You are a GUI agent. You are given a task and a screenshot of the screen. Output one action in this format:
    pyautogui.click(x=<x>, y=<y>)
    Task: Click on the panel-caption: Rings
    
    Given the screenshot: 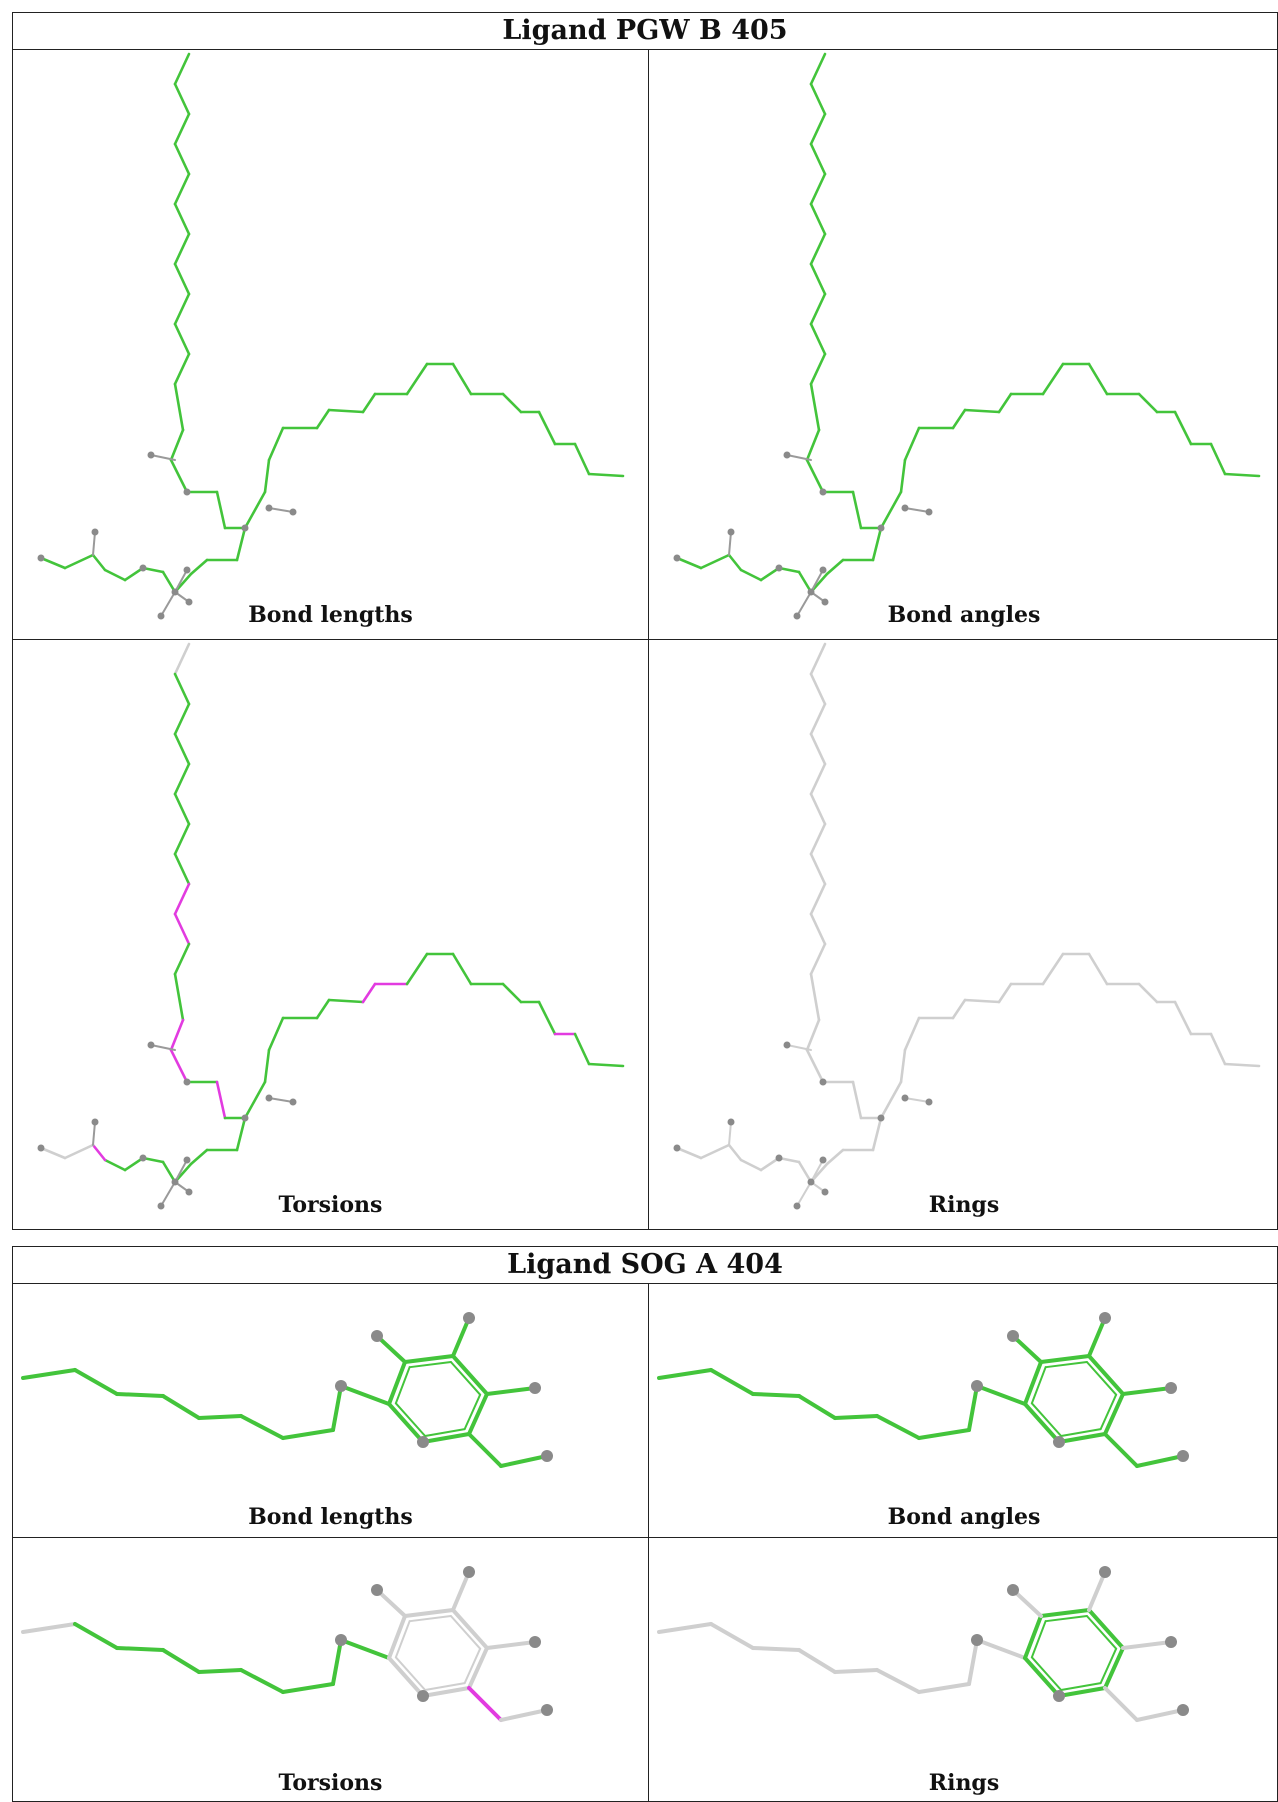 What is the action you would take?
    pyautogui.click(x=964, y=1205)
    